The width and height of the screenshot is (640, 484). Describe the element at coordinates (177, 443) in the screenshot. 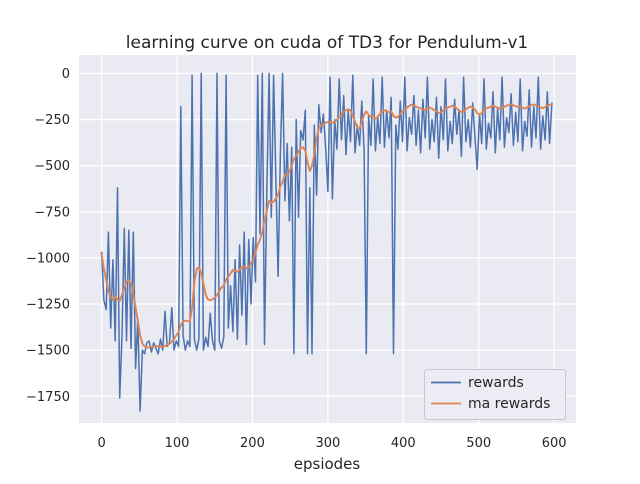

I see `x-tick-label: 100` at that location.